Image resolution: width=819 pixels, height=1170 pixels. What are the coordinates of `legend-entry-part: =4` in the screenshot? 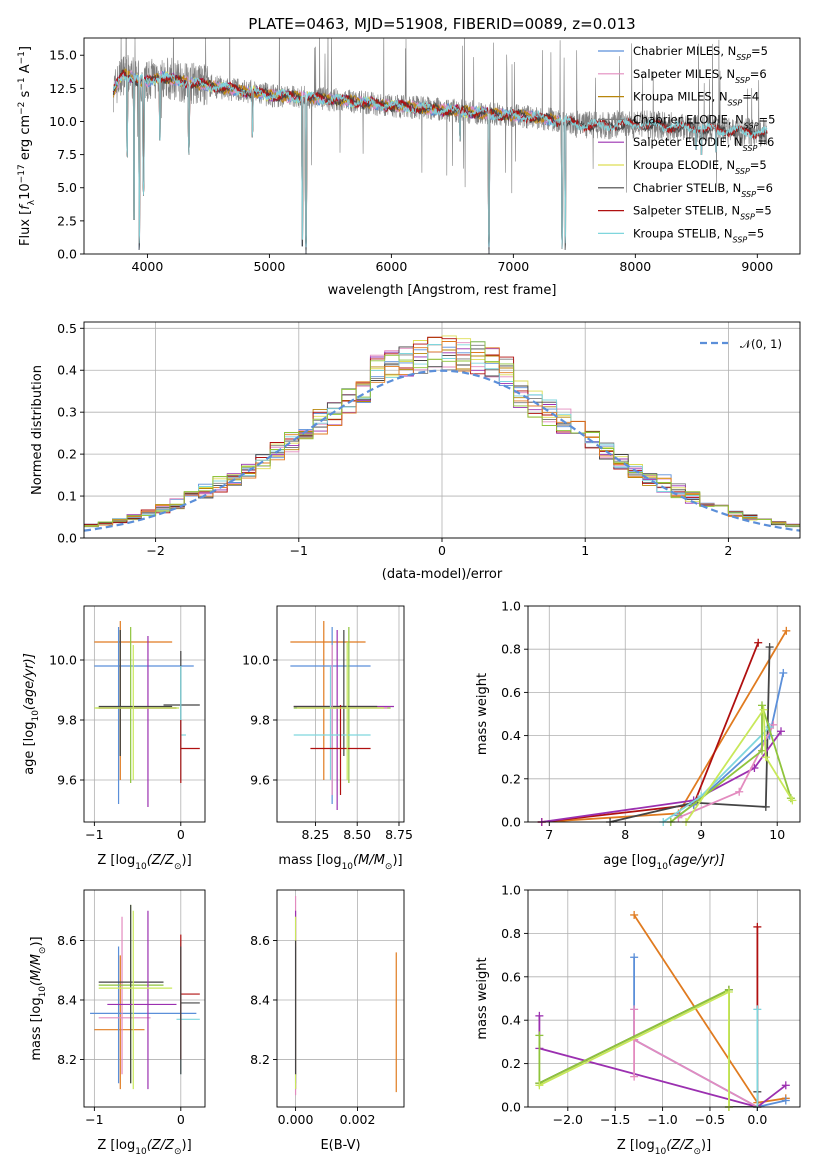 It's located at (750, 97).